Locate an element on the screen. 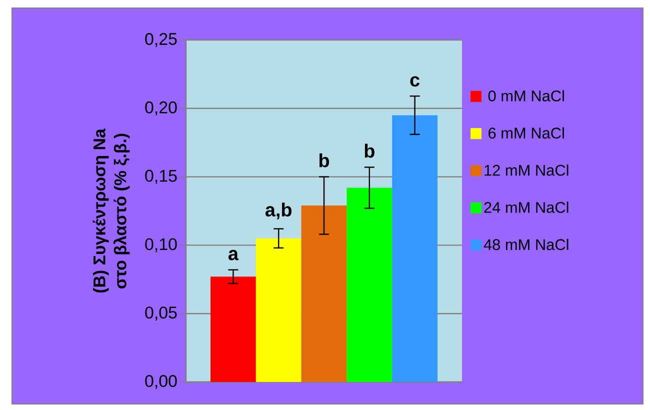  y-axis-title: (Β) Συγκέντρωση Na στο βλαστό (% ξ.β.) is located at coordinates (111, 210).